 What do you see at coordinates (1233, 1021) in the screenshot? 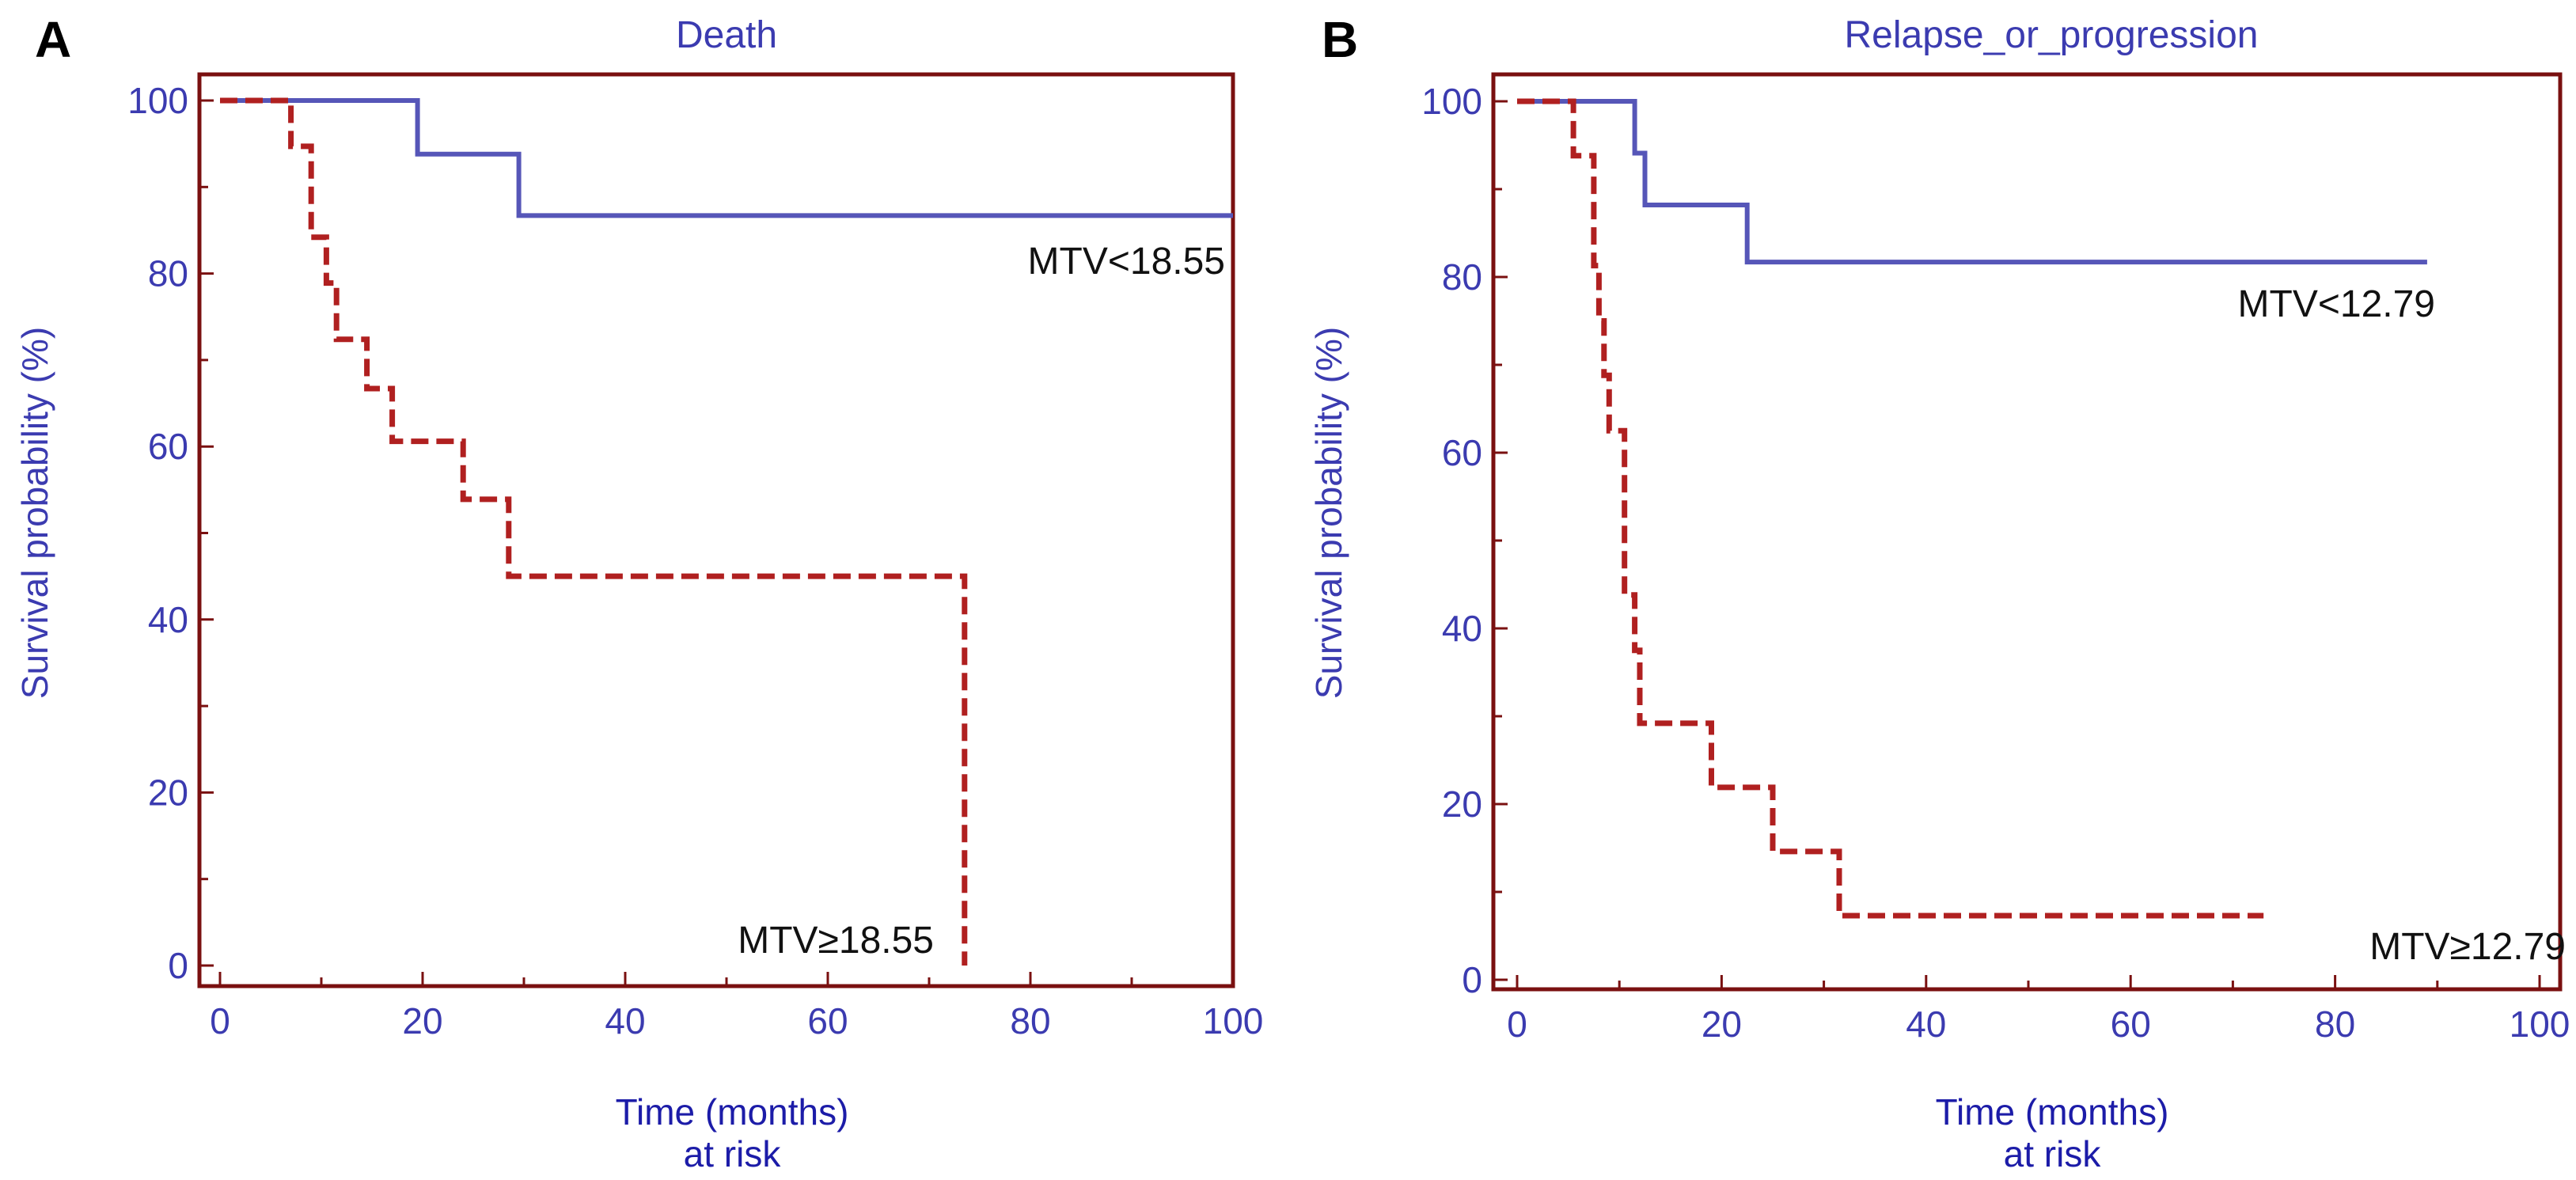
I see `panel-a-x-tick-label-100: 100` at bounding box center [1233, 1021].